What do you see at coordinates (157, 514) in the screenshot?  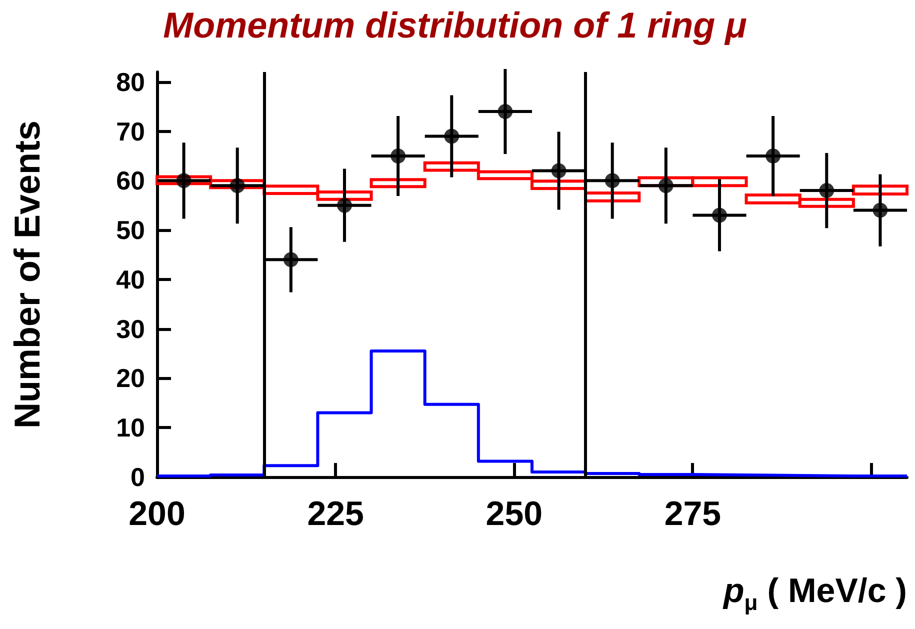 I see `x-tick-label: 200` at bounding box center [157, 514].